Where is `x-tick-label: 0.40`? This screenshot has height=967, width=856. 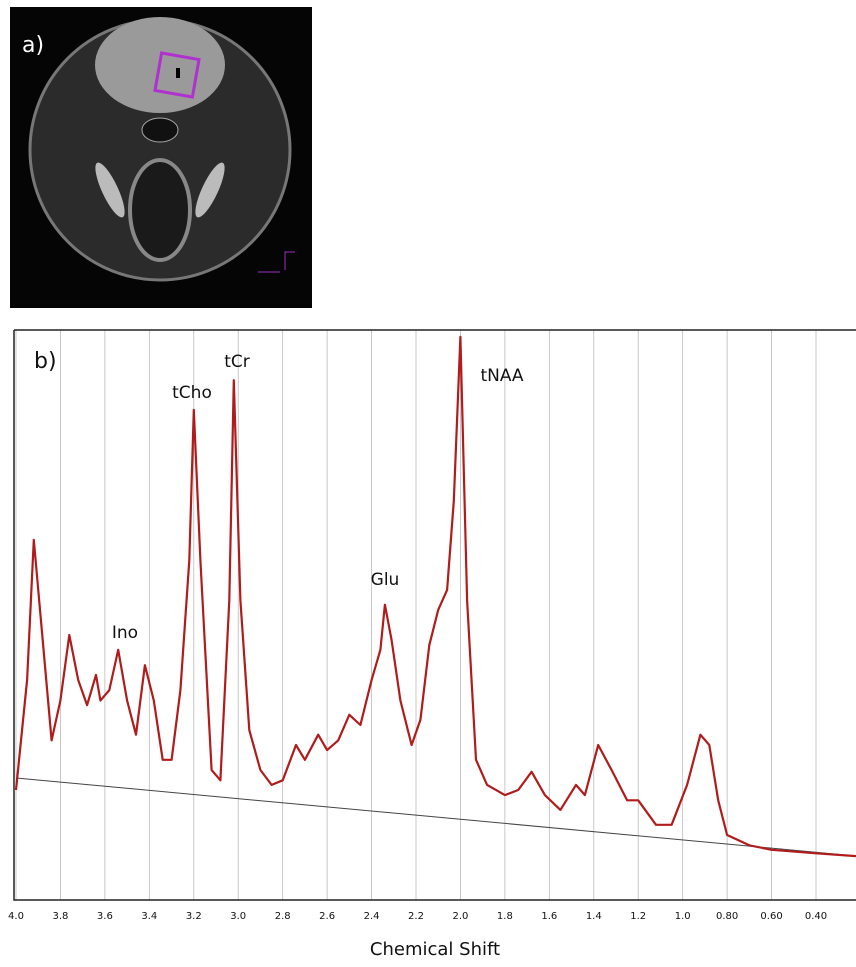 x-tick-label: 0.40 is located at coordinates (816, 916).